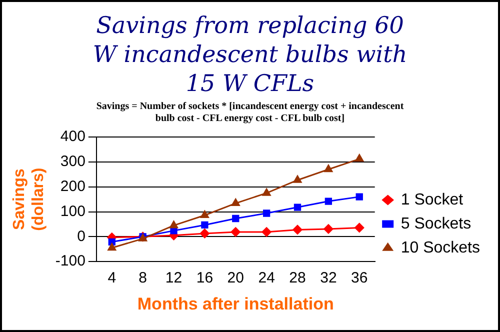 This screenshot has height=332, width=500. I want to click on y-tick-label: 100, so click(73, 211).